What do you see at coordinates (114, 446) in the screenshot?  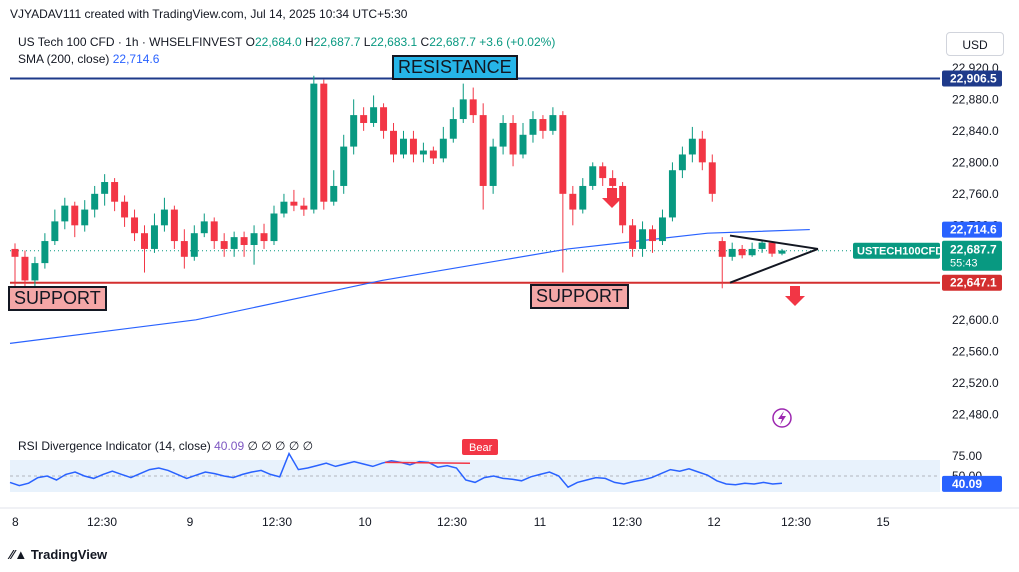 I see `rsi-label: RSI Divergence Indicator (14, close)` at bounding box center [114, 446].